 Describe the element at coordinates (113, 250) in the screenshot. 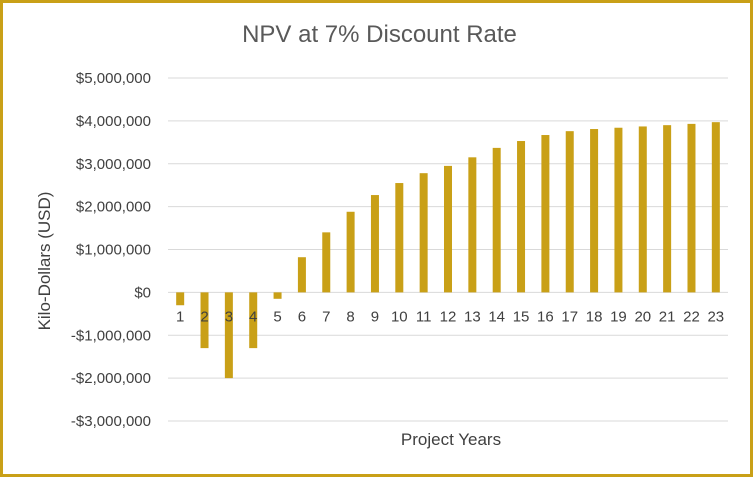

I see `y-tick-label: $1,000,000` at that location.